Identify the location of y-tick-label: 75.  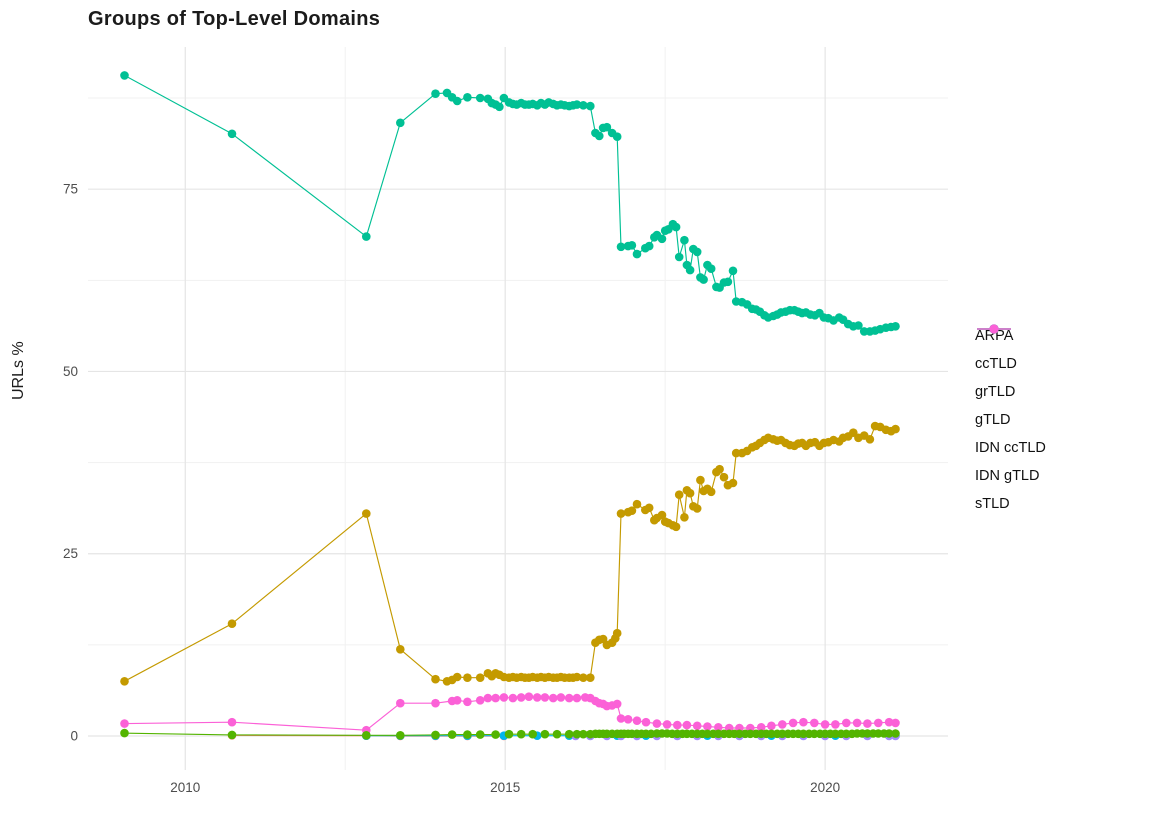
(70, 189).